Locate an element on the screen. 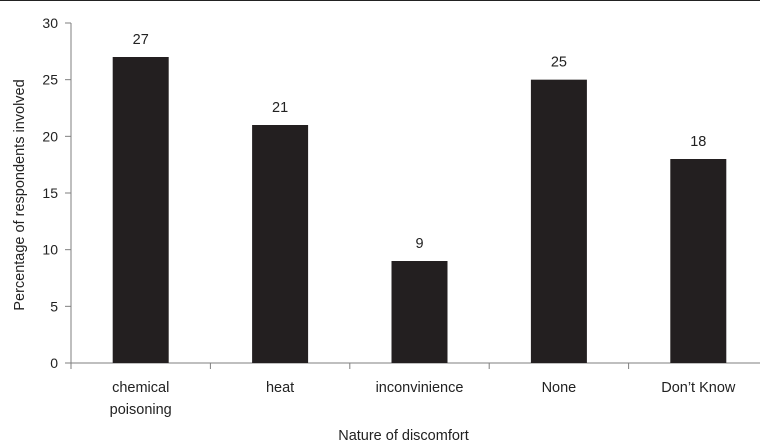 The width and height of the screenshot is (760, 444). x-category-label: heat is located at coordinates (280, 388).